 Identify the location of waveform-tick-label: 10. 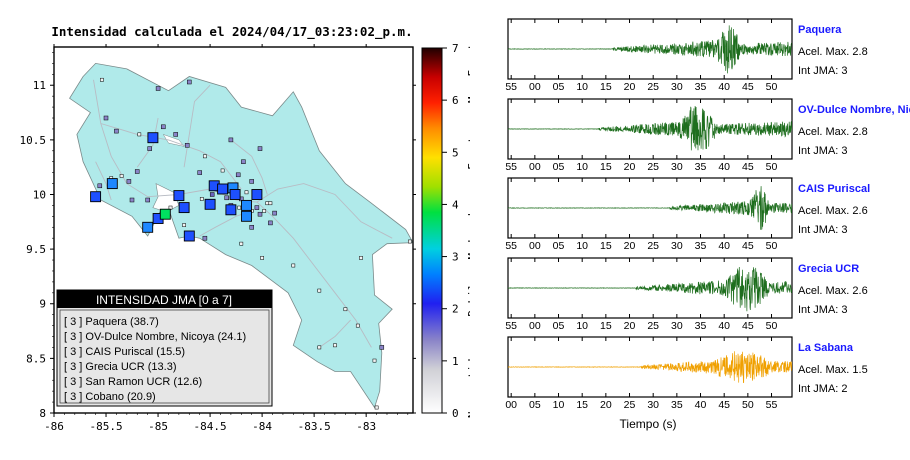
(582, 326).